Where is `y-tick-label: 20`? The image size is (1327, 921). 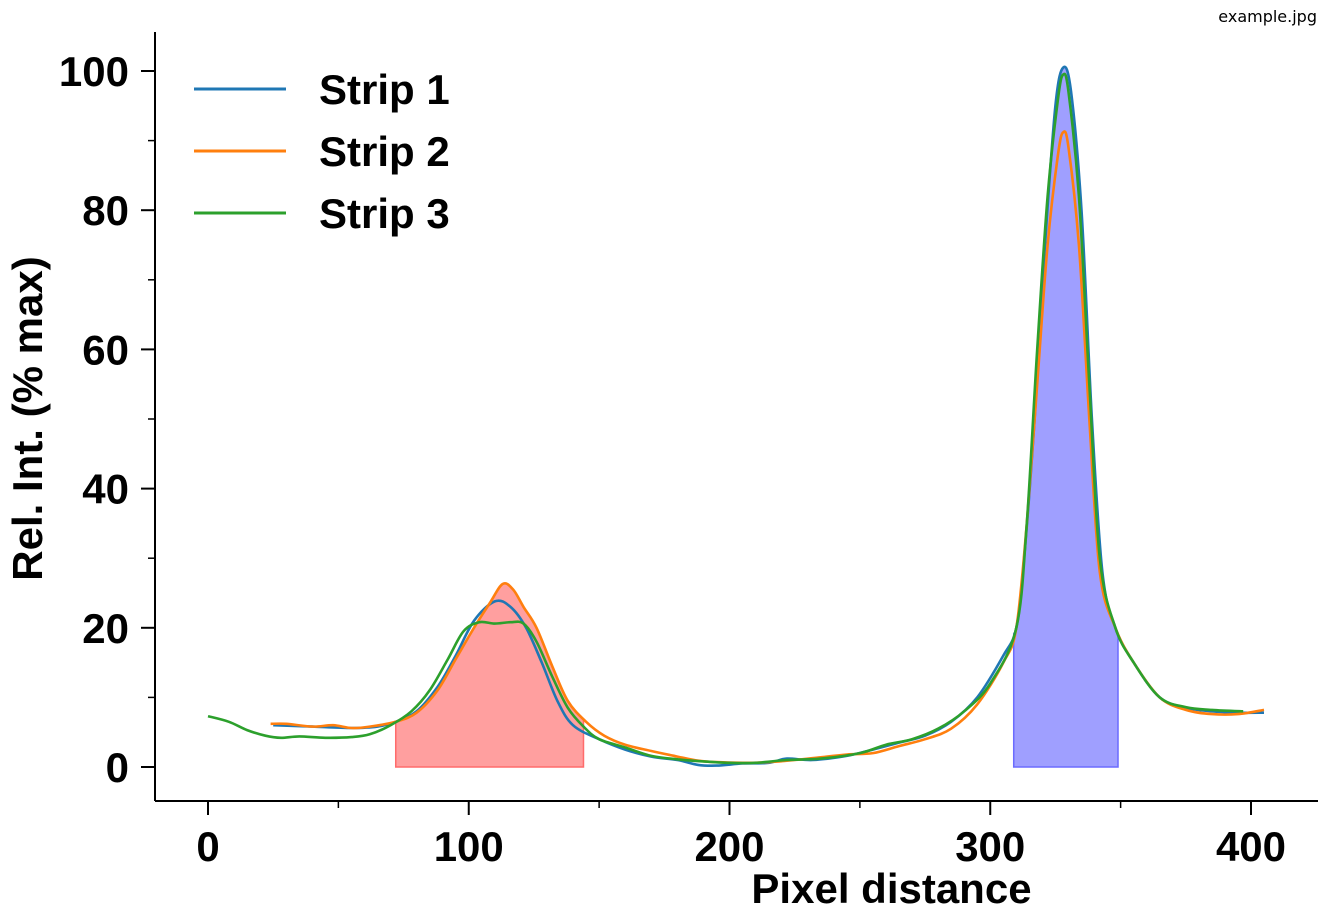 y-tick-label: 20 is located at coordinates (105, 628).